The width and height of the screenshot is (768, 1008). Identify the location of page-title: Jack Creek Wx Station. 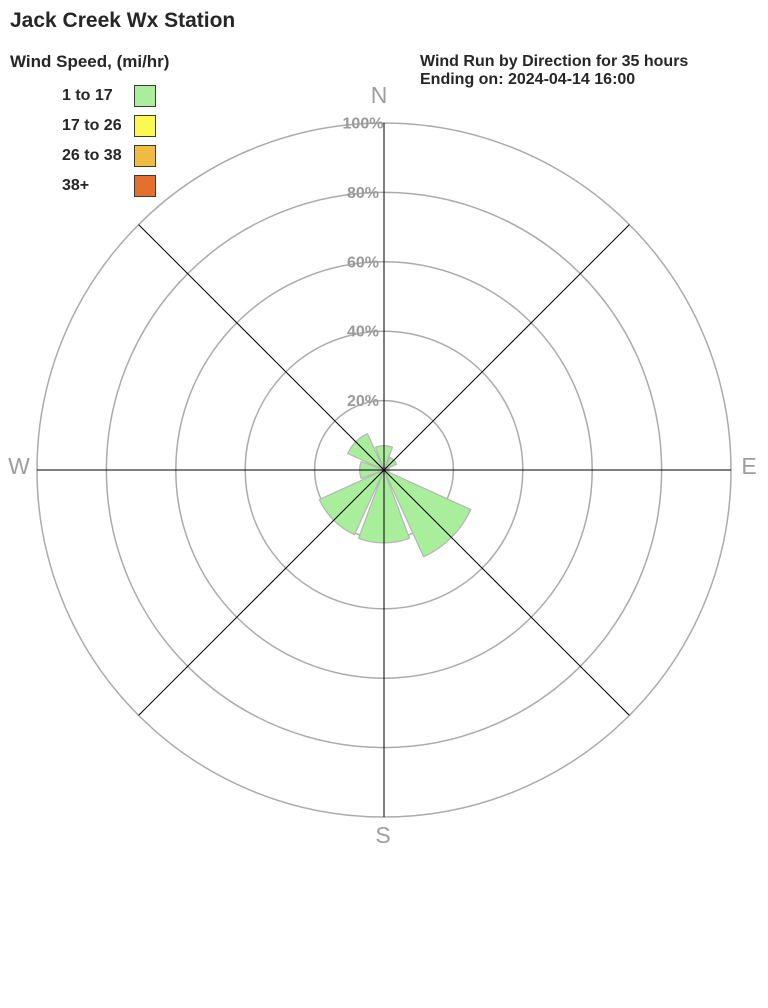
(123, 20).